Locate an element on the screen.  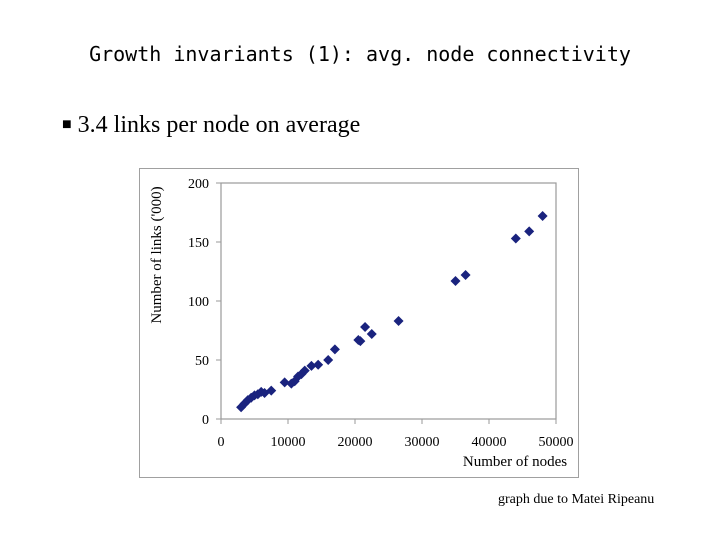
x-tick-label: 30000 is located at coordinates (422, 442).